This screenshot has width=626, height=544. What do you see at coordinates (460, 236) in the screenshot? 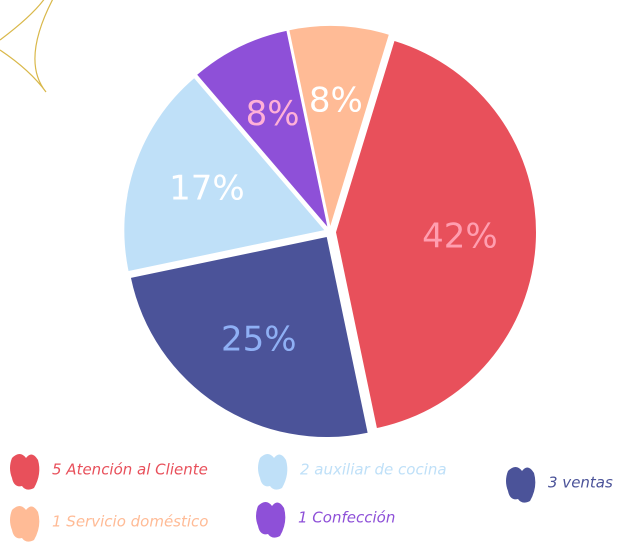
I see `slice-label: 42%` at bounding box center [460, 236].